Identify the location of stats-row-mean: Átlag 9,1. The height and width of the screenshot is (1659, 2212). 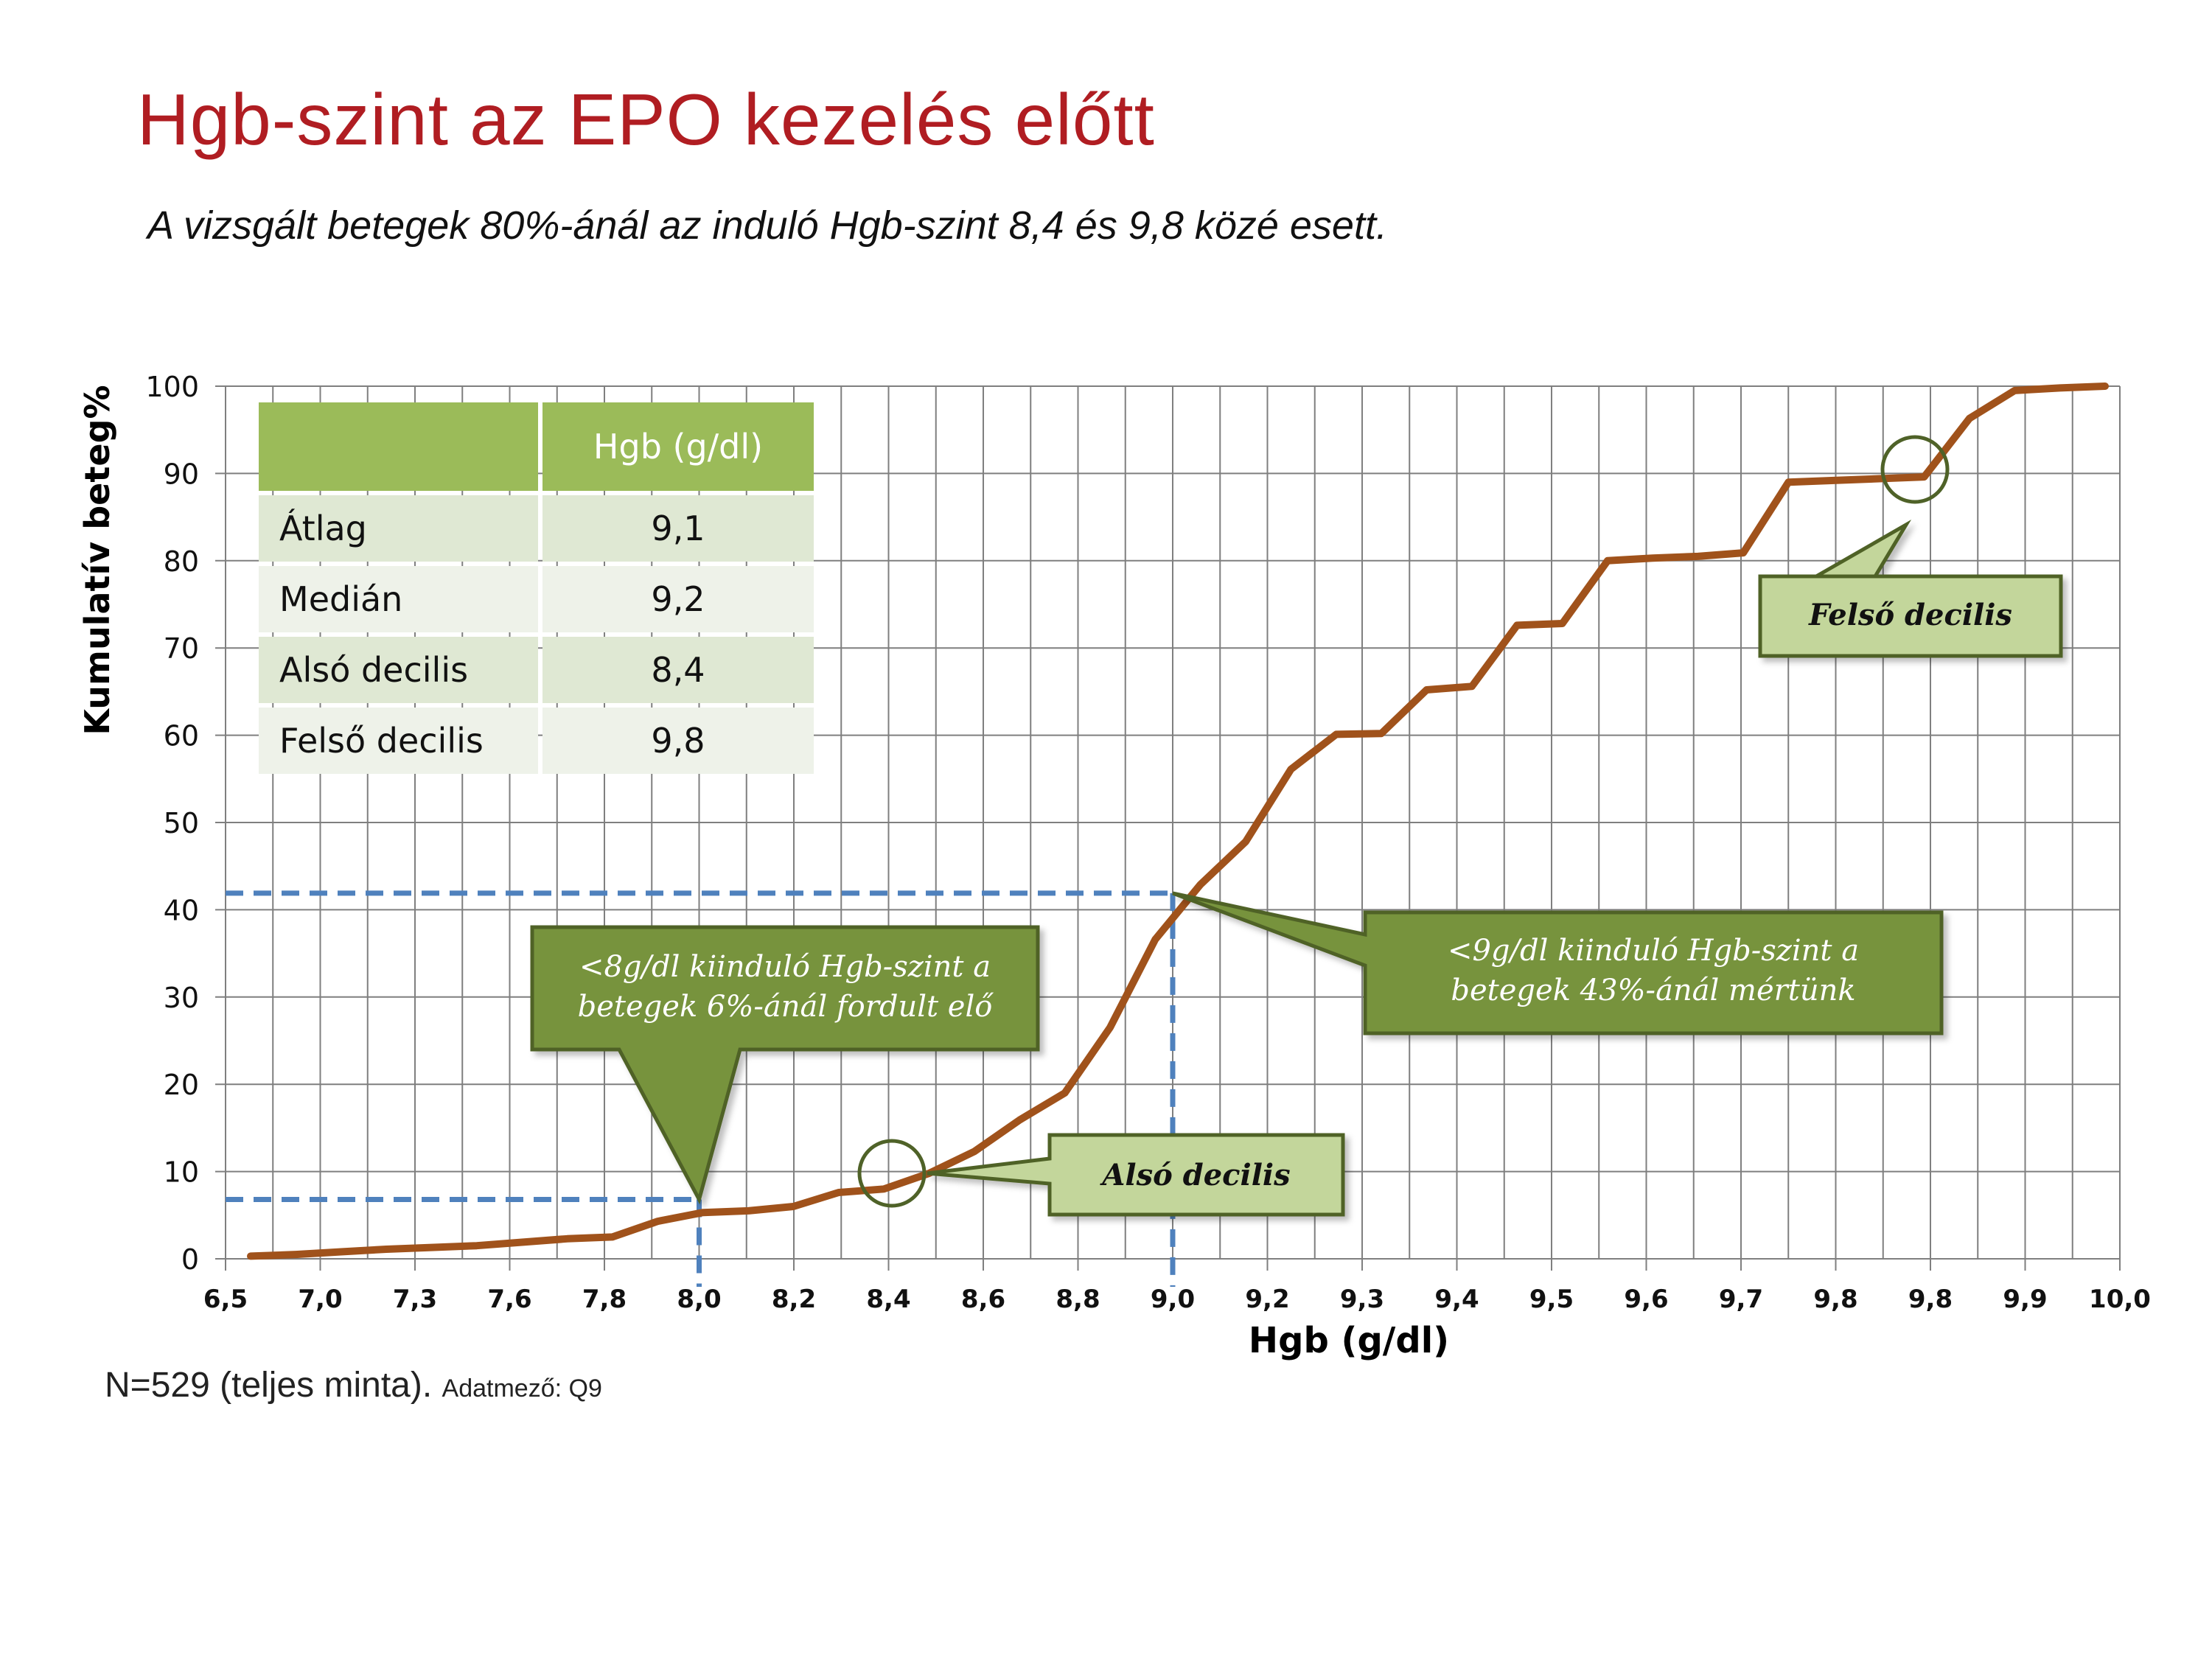
(536, 528).